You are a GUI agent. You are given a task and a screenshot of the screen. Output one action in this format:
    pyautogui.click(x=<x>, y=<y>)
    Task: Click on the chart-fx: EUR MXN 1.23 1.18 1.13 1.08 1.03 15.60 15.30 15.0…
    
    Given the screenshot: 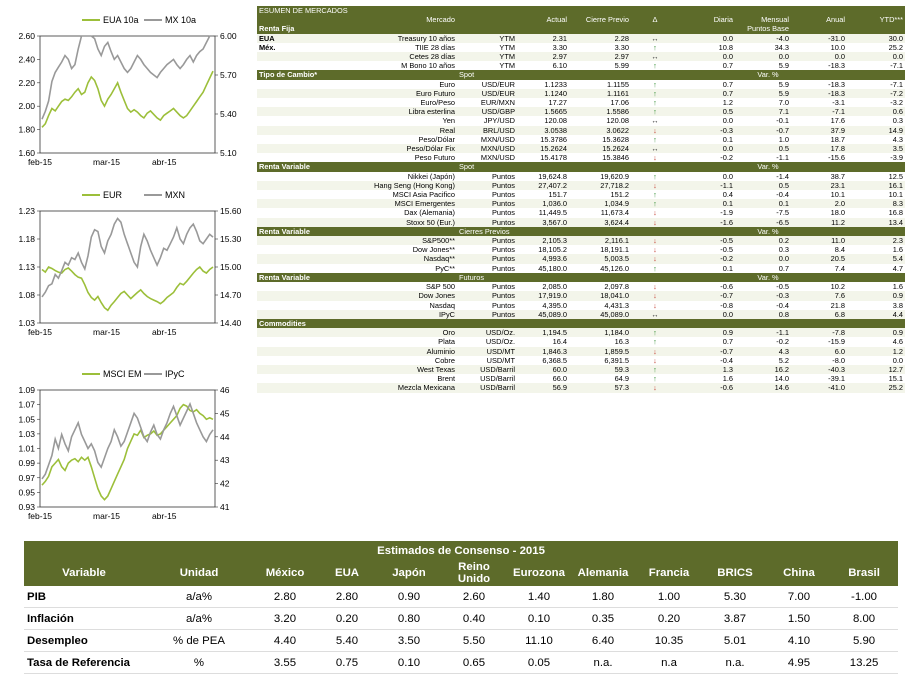 What is the action you would take?
    pyautogui.click(x=125, y=263)
    